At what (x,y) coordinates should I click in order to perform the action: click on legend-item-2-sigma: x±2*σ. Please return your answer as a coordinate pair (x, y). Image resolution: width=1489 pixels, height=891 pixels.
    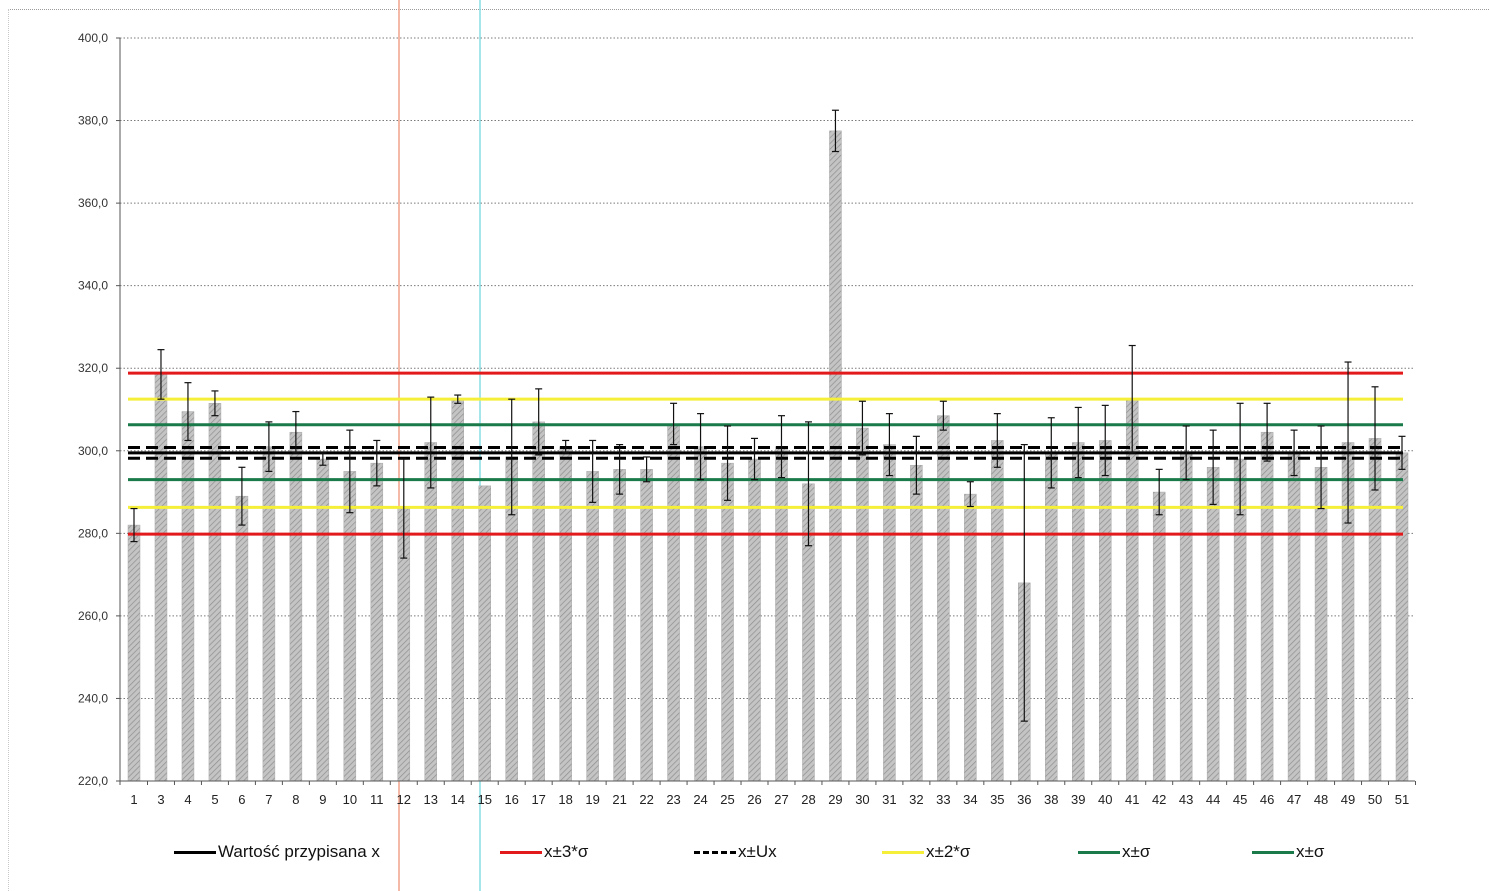
    Looking at the image, I should click on (926, 852).